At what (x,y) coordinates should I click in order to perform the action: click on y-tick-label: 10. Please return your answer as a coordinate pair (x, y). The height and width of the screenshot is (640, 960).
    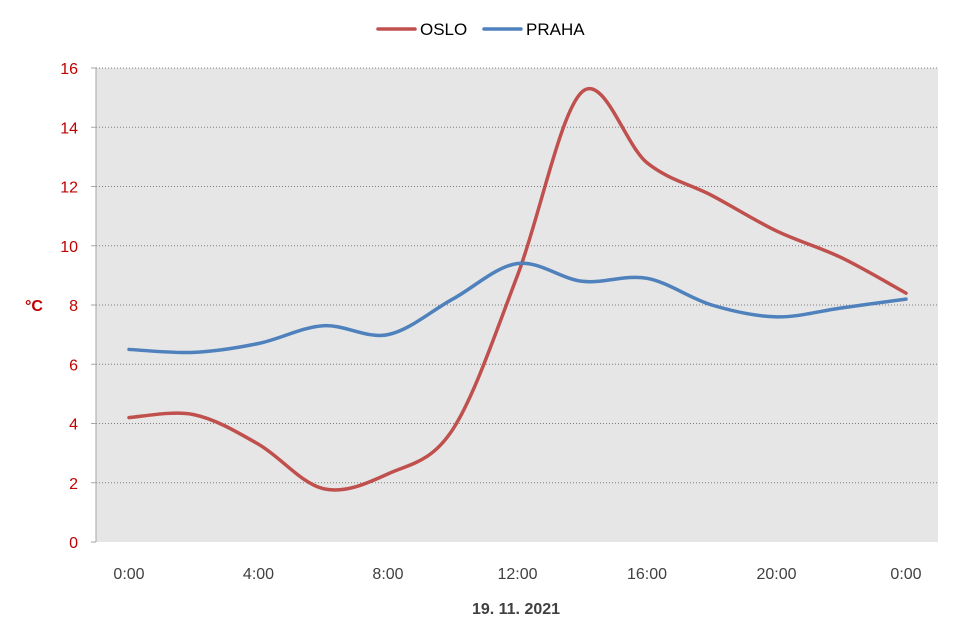
    Looking at the image, I should click on (69, 247).